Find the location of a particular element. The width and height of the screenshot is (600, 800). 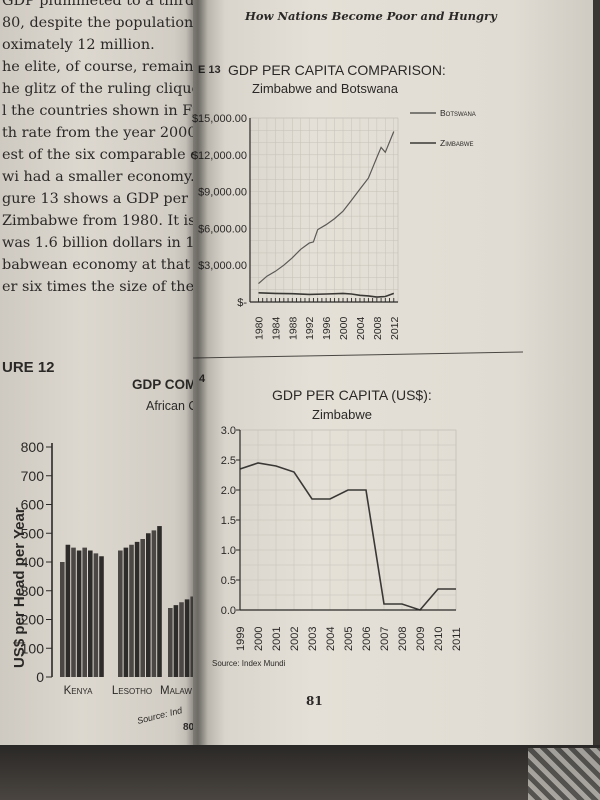

y-tick-label: 500 is located at coordinates (33, 533).